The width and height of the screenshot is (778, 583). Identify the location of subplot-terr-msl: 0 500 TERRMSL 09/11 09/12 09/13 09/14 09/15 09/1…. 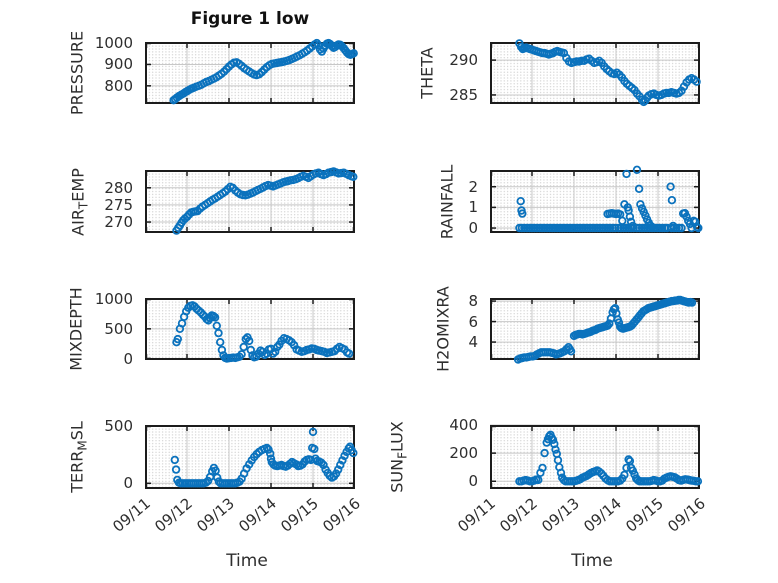
(216, 476).